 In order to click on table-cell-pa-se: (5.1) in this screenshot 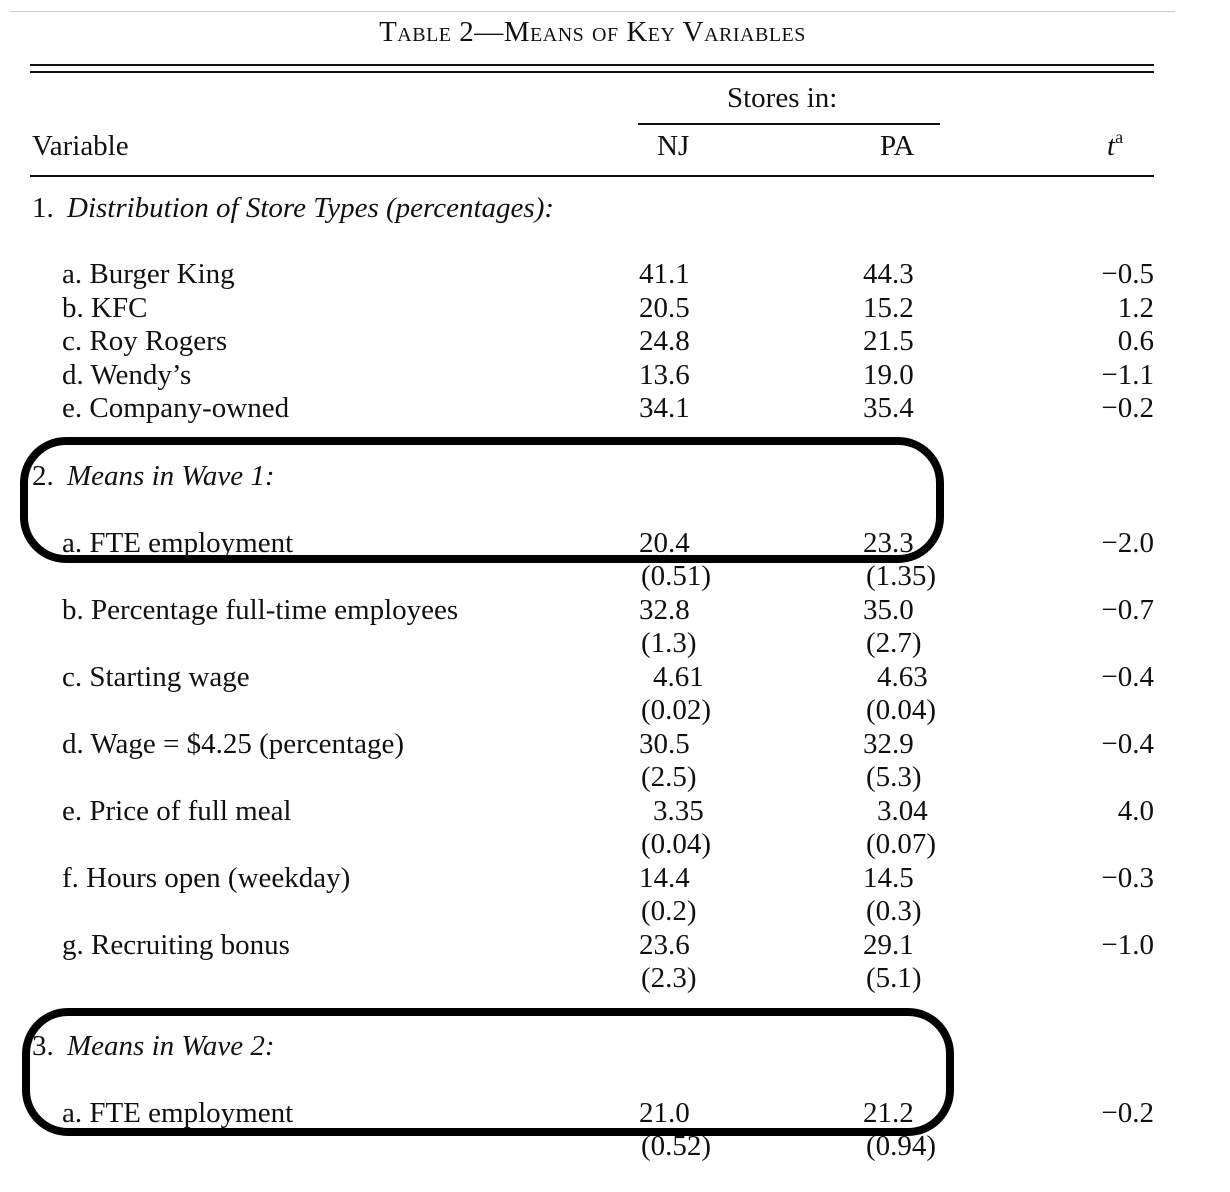, I will do `click(894, 978)`.